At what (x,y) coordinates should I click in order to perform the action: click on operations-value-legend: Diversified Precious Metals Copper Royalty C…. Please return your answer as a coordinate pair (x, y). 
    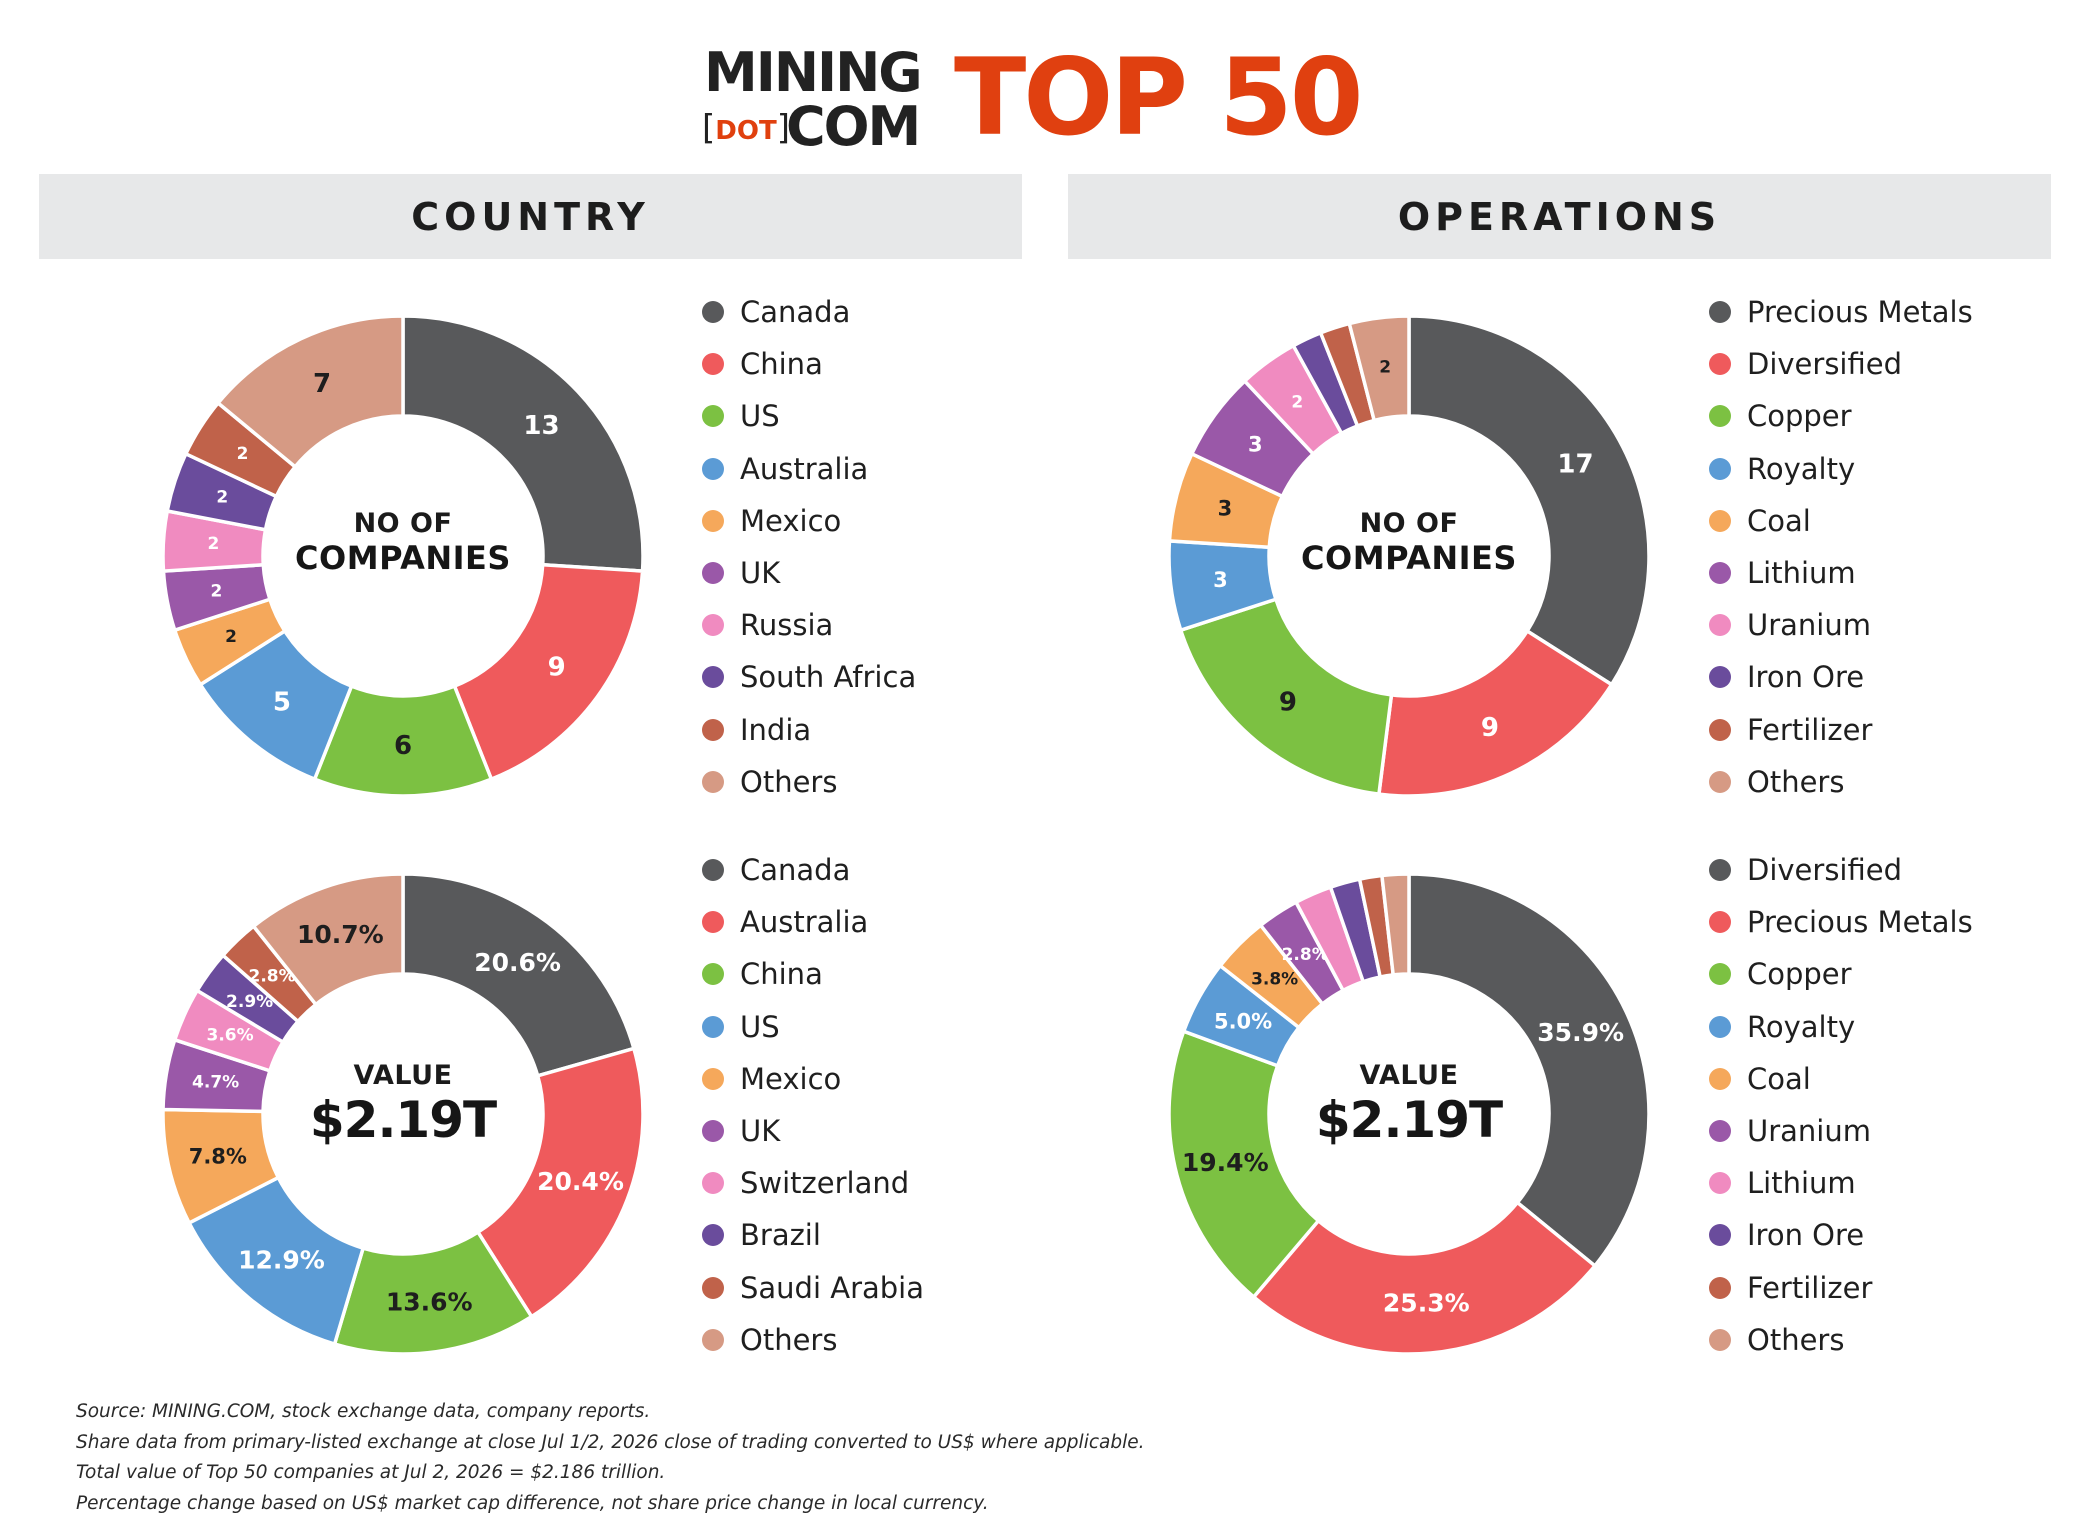
    Looking at the image, I should click on (1841, 1105).